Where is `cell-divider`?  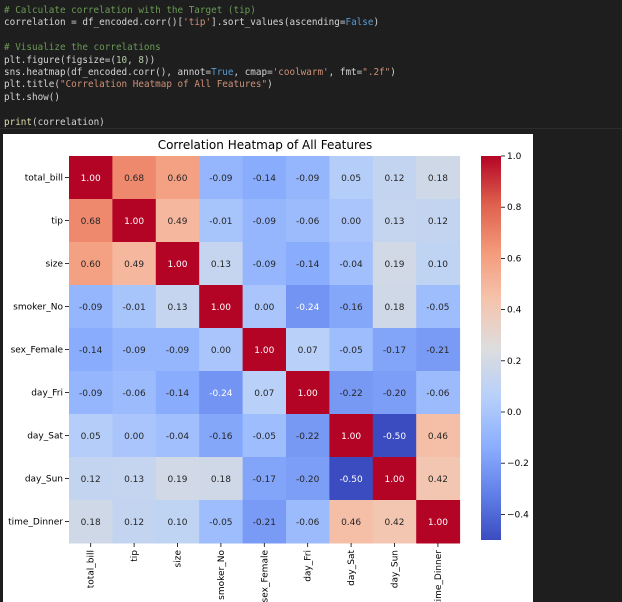 cell-divider is located at coordinates (311, 128).